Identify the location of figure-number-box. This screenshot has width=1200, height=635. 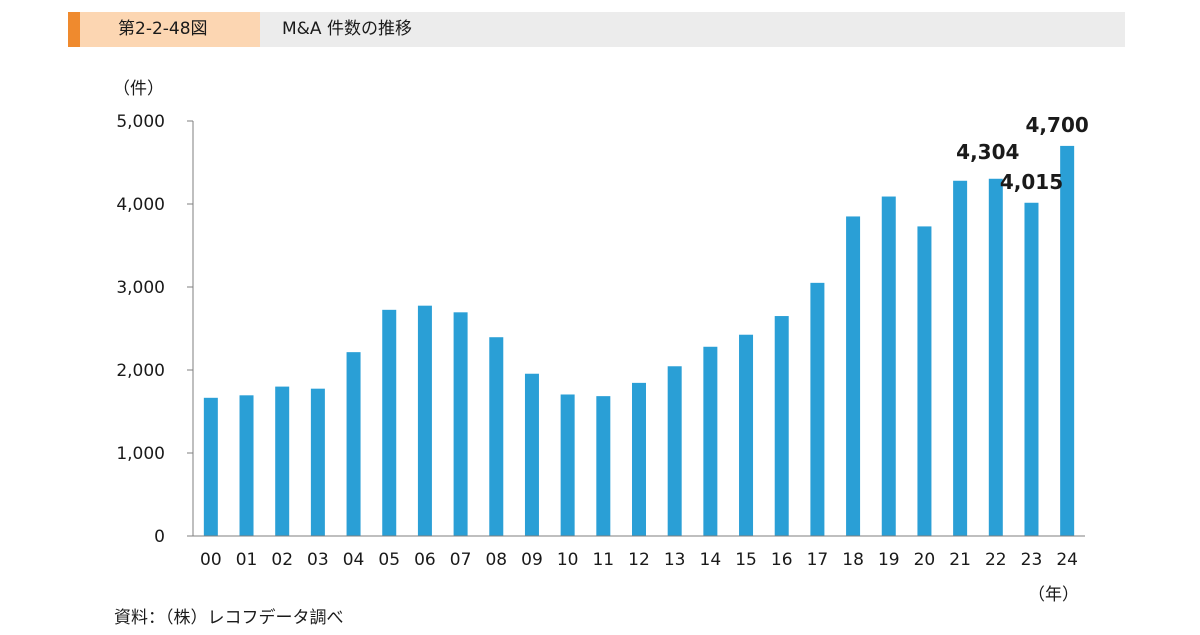
(170, 29).